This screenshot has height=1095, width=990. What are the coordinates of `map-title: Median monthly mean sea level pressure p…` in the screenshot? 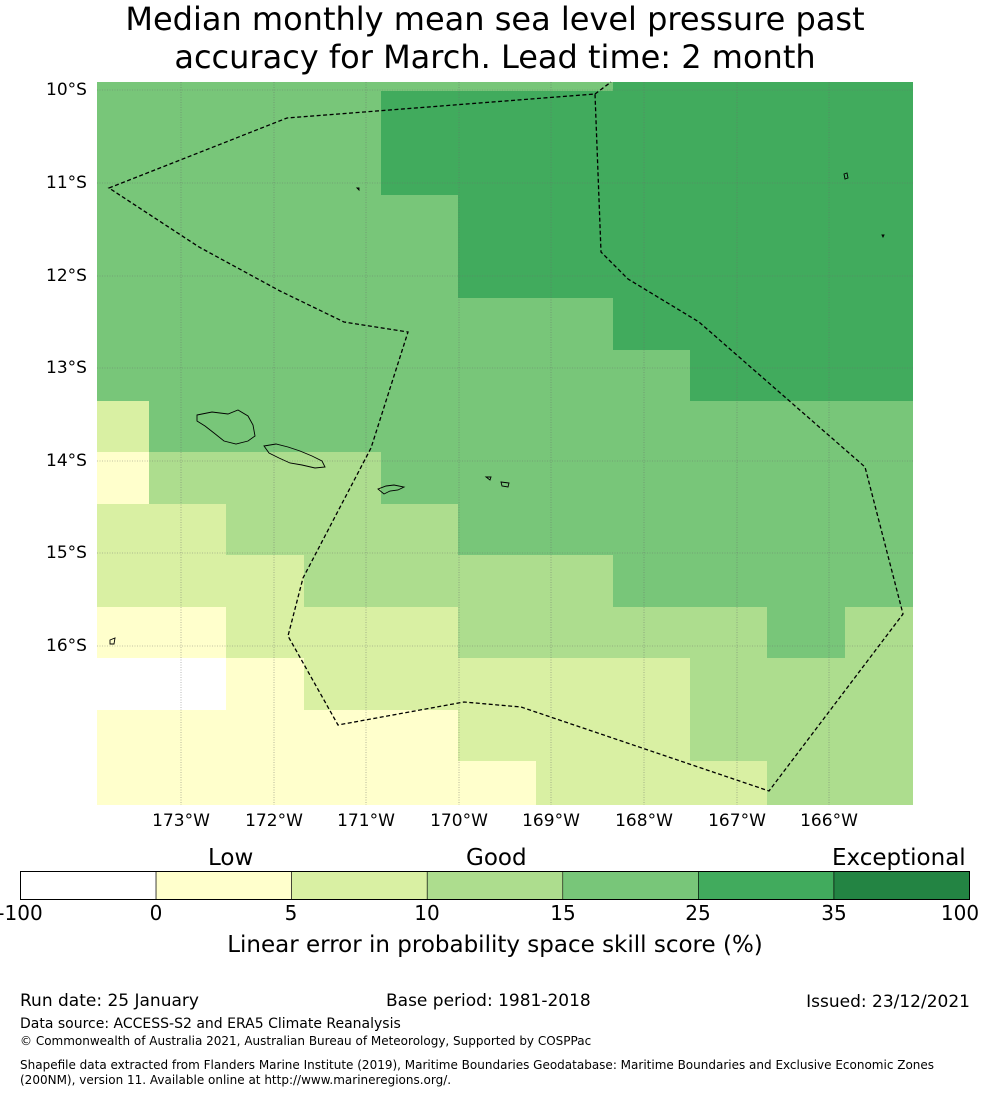 It's located at (495, 38).